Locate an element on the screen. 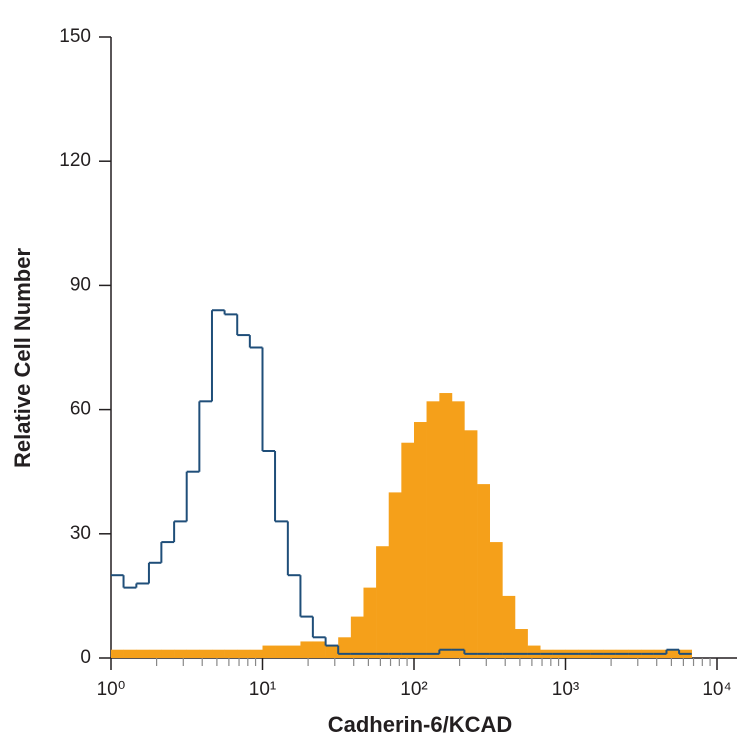  x-tick-label: 10³ is located at coordinates (565, 689).